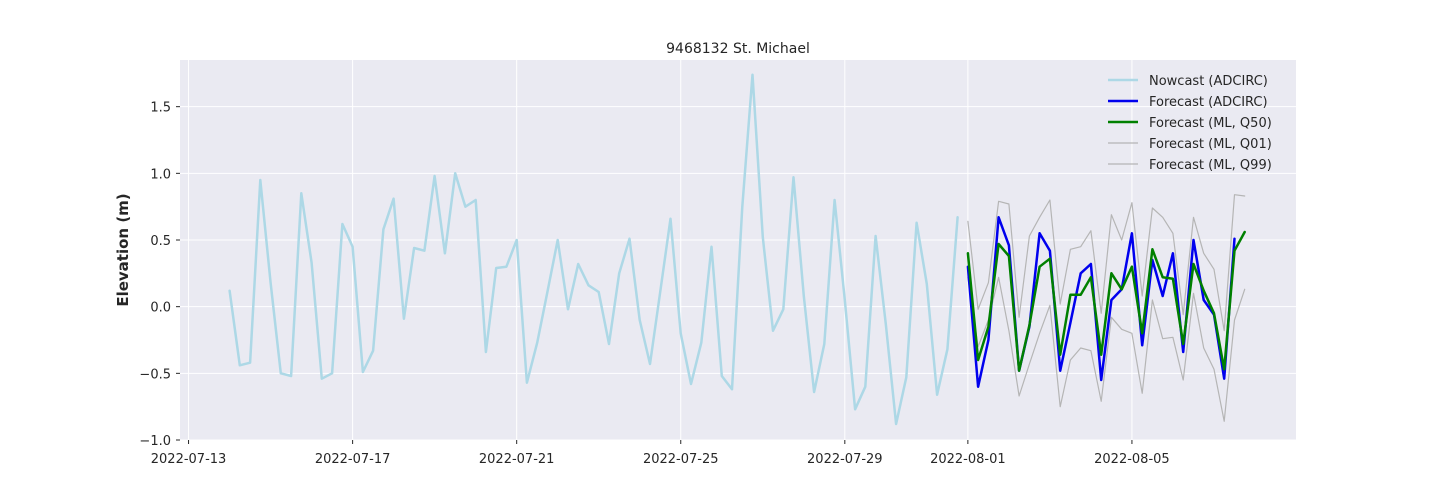 The height and width of the screenshot is (504, 1440). Describe the element at coordinates (1132, 459) in the screenshot. I see `x-tick-label: 2022-08-05` at that location.